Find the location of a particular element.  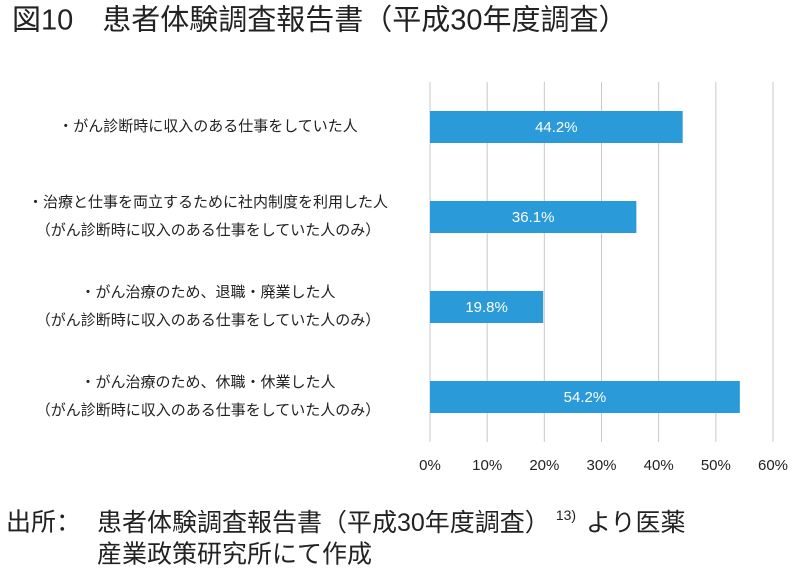

y-tick-label: ・治療と仕事を両立するために社内制度を利用した人 is located at coordinates (208, 202).